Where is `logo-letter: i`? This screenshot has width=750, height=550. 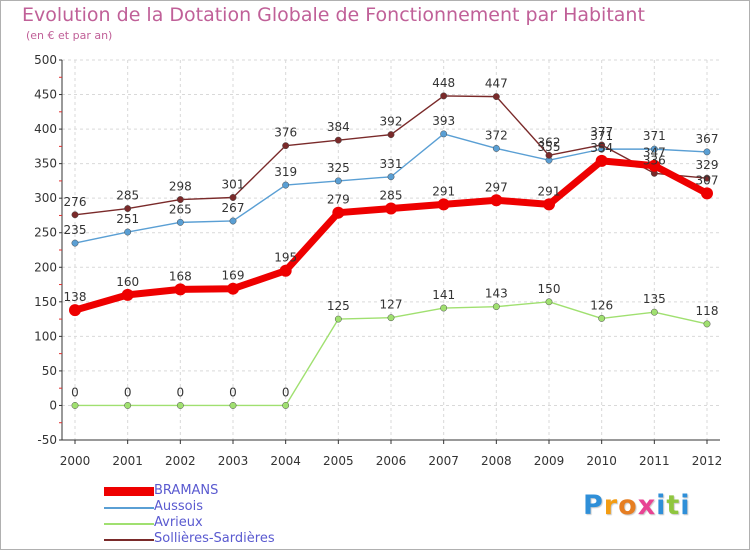
logo-letter: i is located at coordinates (685, 505).